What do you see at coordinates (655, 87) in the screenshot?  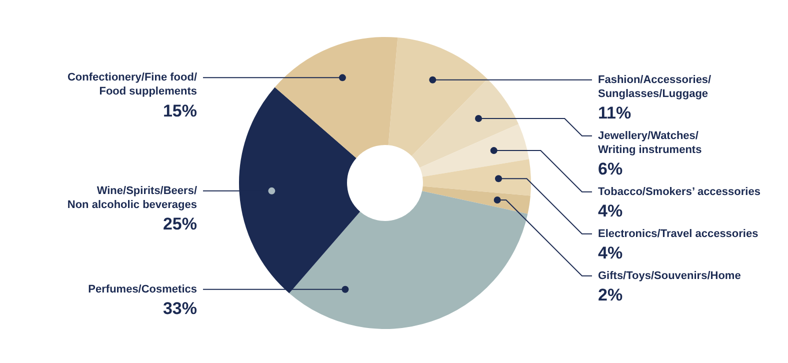 I see `slice-label: Fashion/Accessories/Sunglasses/Luggage` at bounding box center [655, 87].